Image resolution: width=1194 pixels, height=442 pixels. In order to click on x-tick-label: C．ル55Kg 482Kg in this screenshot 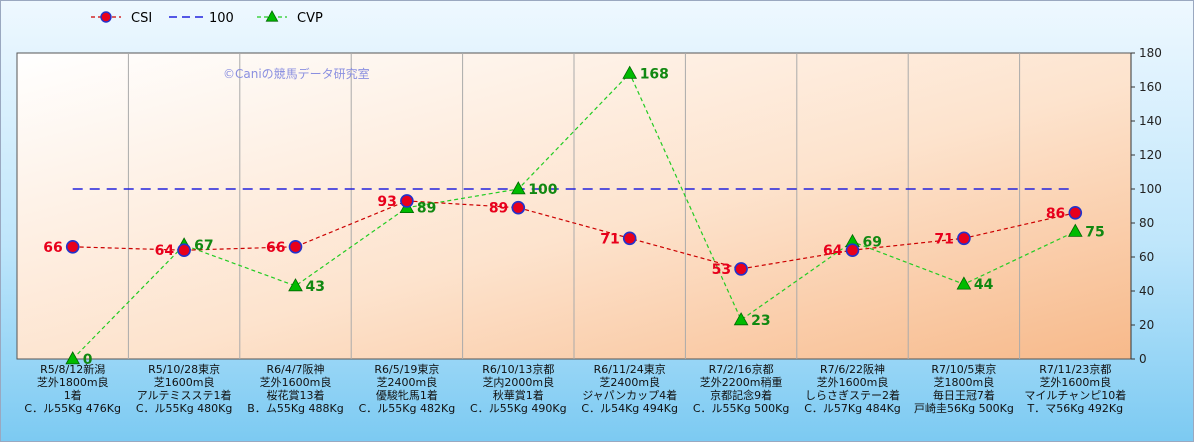, I will do `click(407, 408)`.